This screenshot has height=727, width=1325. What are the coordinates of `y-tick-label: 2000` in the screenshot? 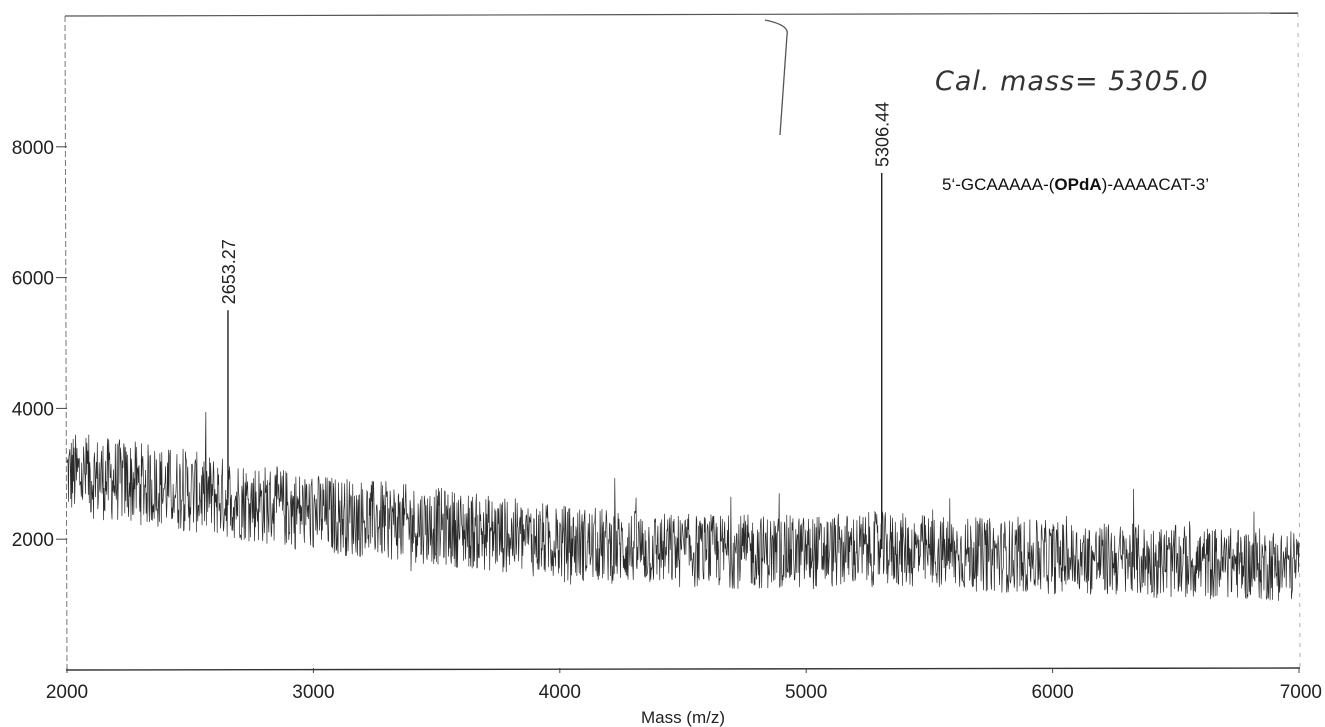 It's located at (33, 540).